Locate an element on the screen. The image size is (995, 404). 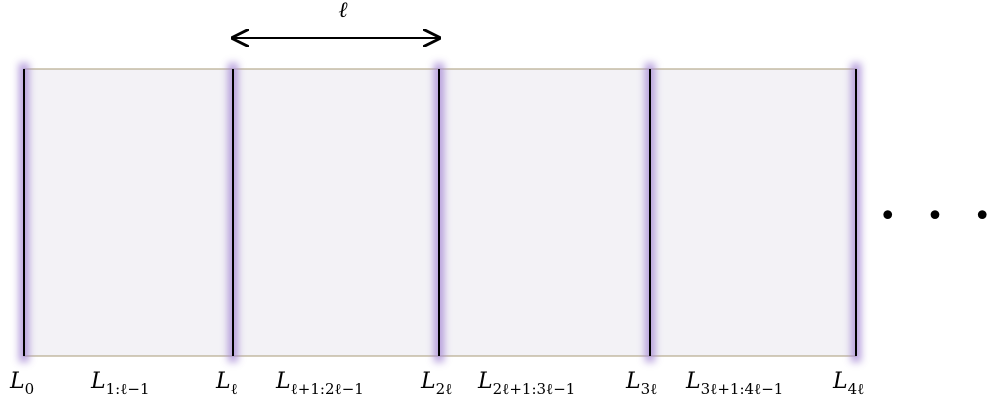
segment-label-0: L1:ℓ−1 is located at coordinates (120, 383).